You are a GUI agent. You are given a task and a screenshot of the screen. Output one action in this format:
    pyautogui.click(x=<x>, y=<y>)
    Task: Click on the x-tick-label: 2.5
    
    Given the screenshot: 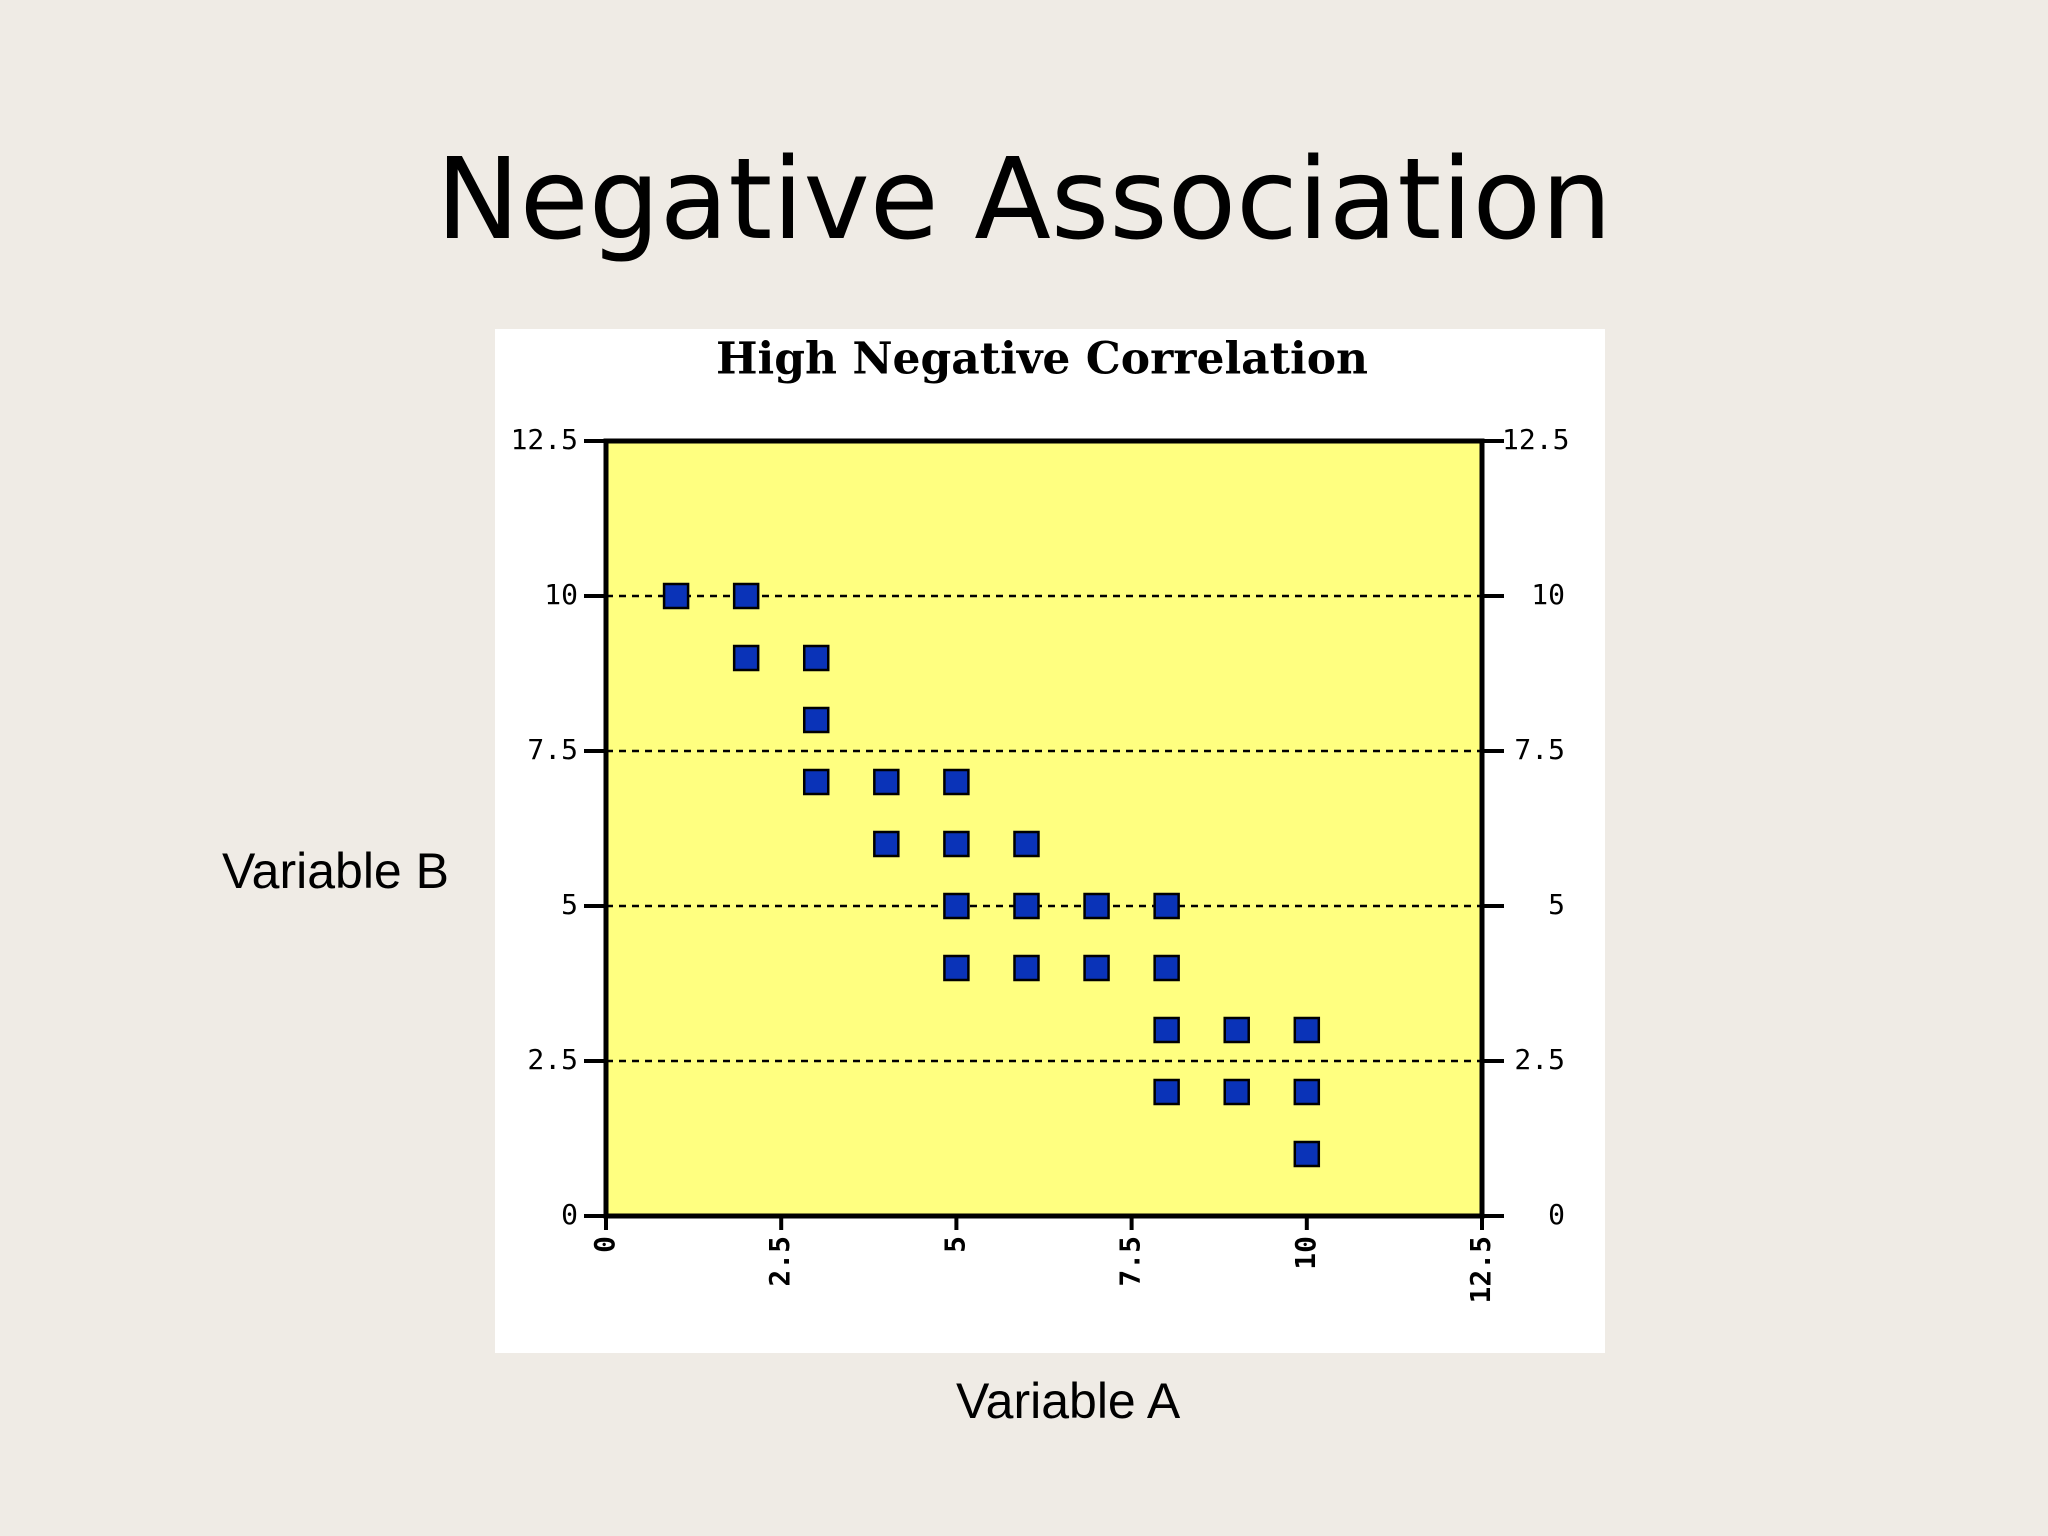 What is the action you would take?
    pyautogui.click(x=779, y=1261)
    